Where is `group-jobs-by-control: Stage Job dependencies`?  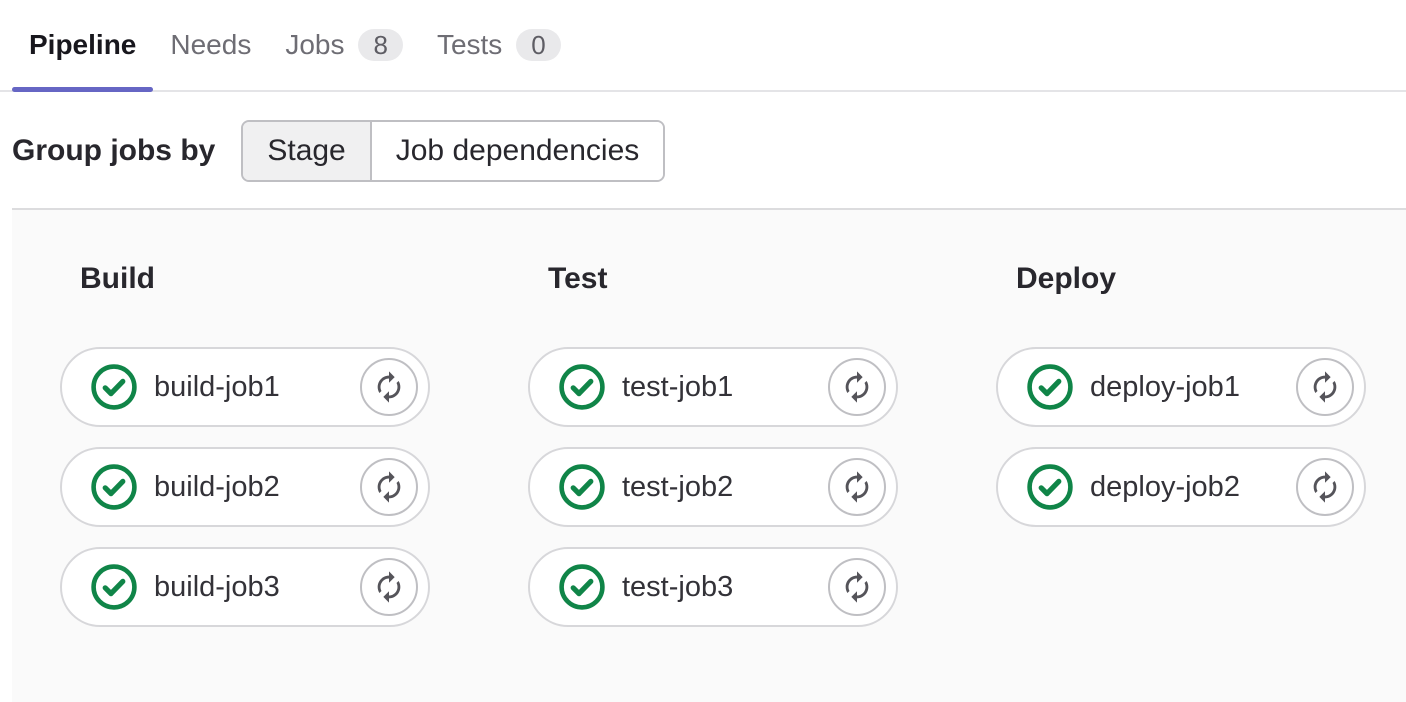
group-jobs-by-control: Stage Job dependencies is located at coordinates (453, 151).